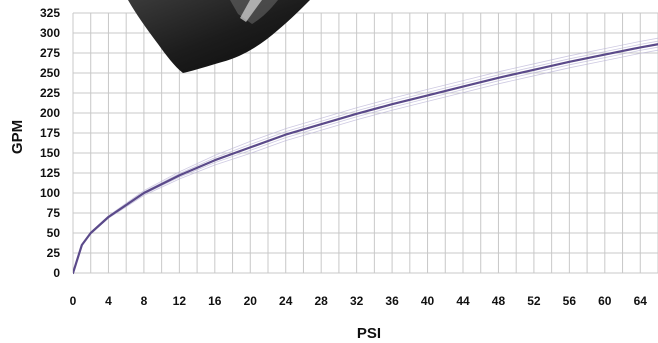 This screenshot has height=343, width=658. What do you see at coordinates (144, 301) in the screenshot?
I see `x-tick-label: 8` at bounding box center [144, 301].